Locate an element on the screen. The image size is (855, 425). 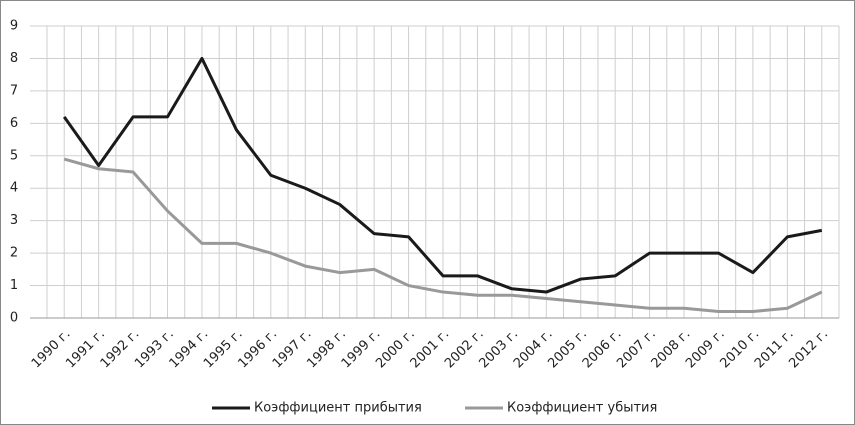
y-tick-label: 9 is located at coordinates (14, 26).